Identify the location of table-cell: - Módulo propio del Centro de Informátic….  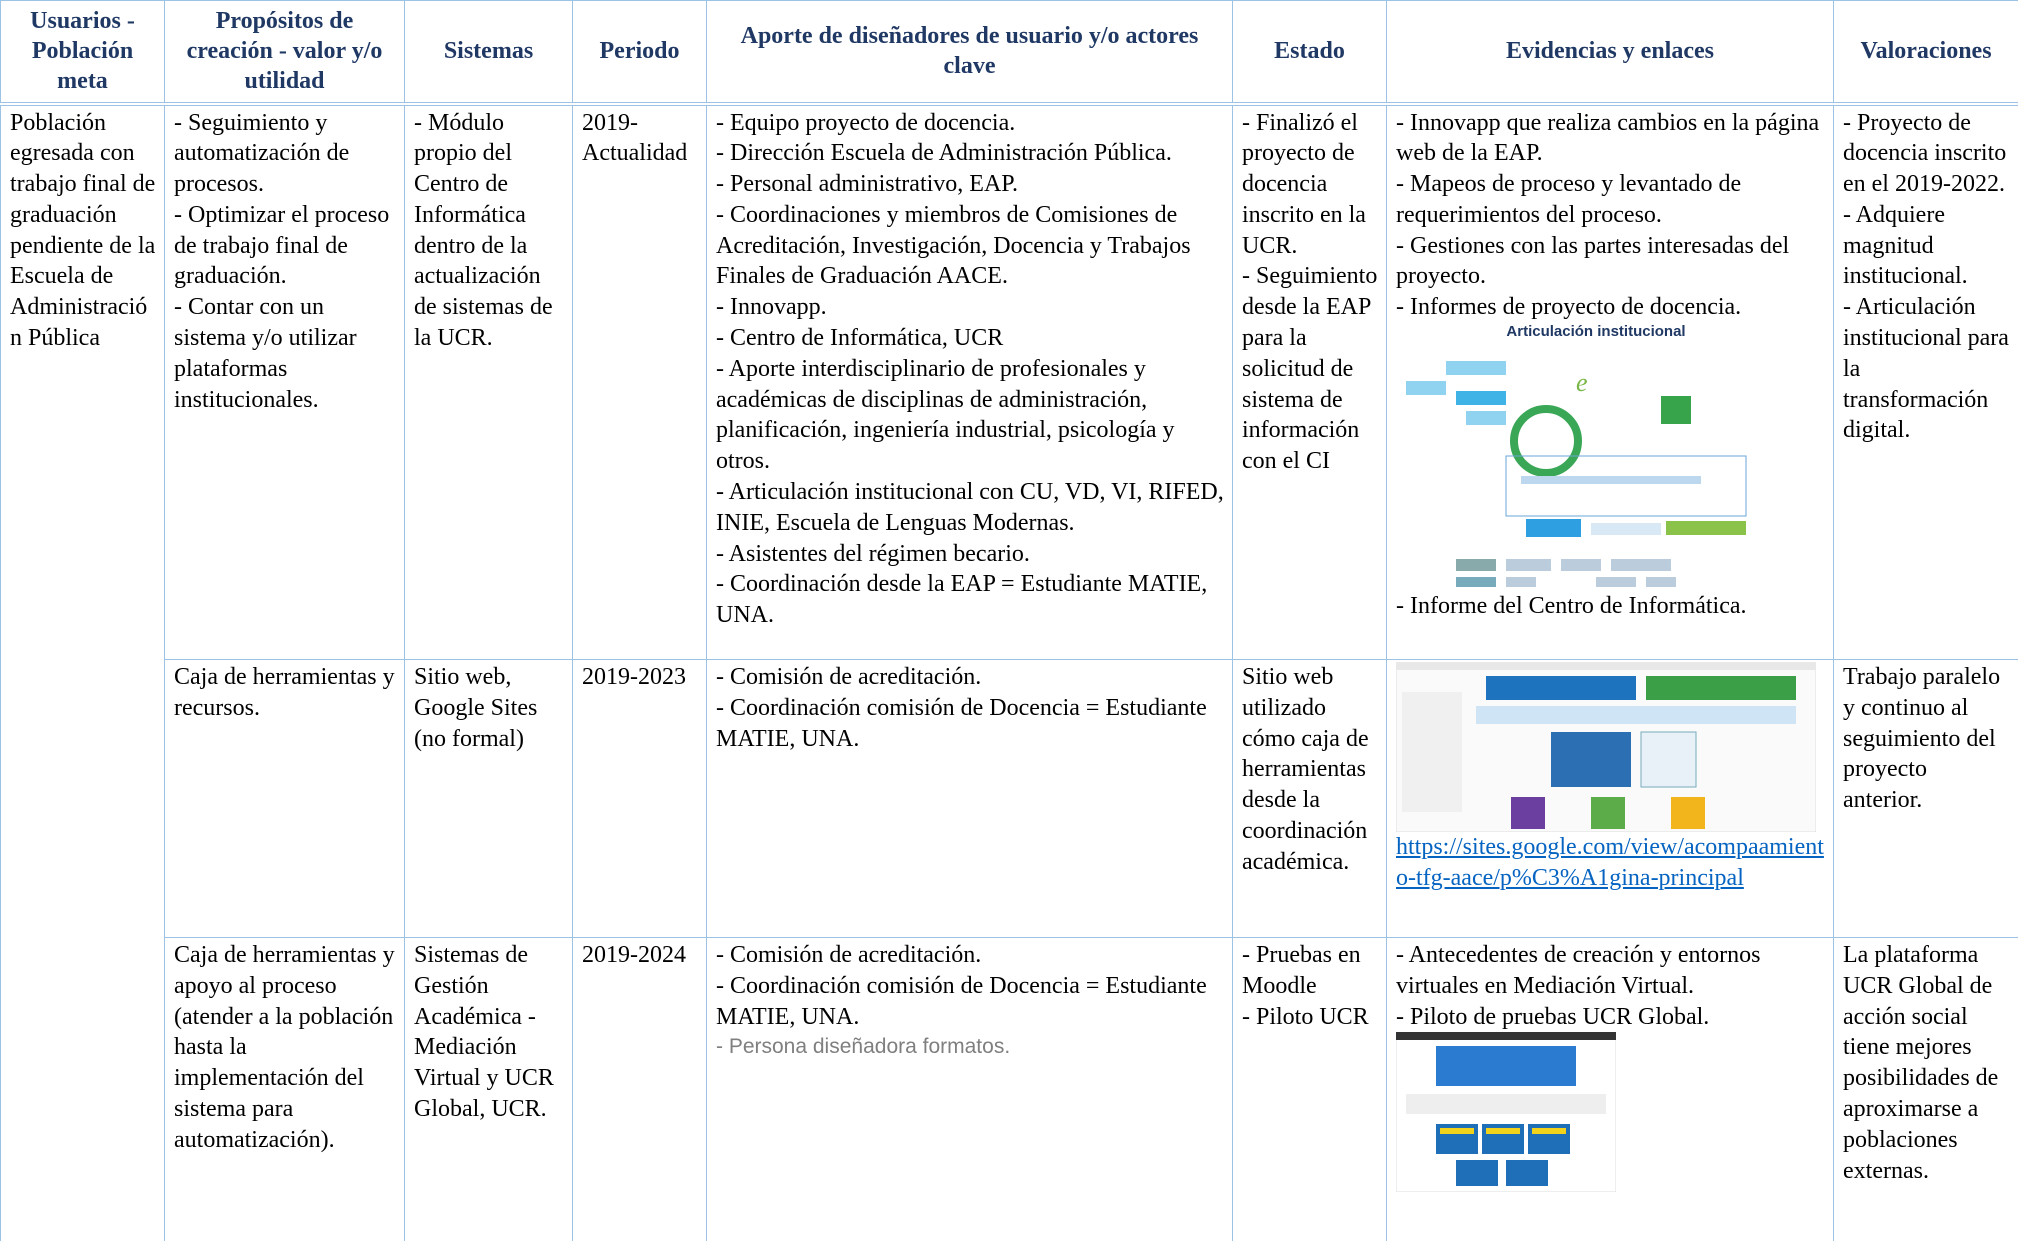
(488, 381).